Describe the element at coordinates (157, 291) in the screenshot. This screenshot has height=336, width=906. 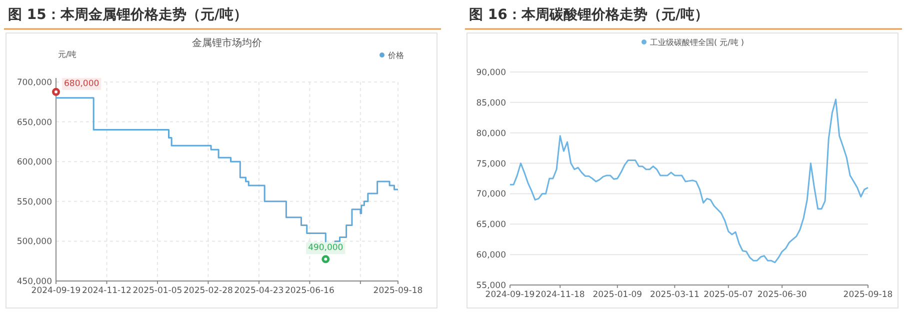
I see `x-tick-label: 2025-01-05` at that location.